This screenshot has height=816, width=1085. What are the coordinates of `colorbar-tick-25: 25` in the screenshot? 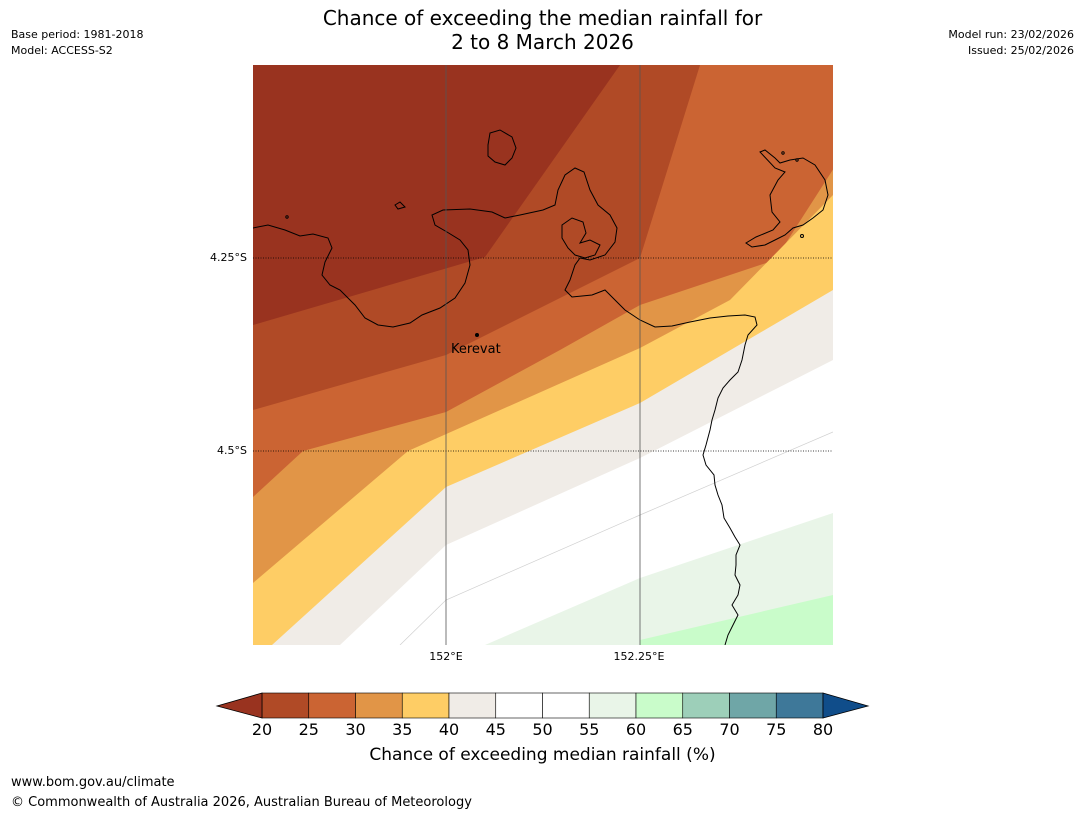 It's located at (308, 729).